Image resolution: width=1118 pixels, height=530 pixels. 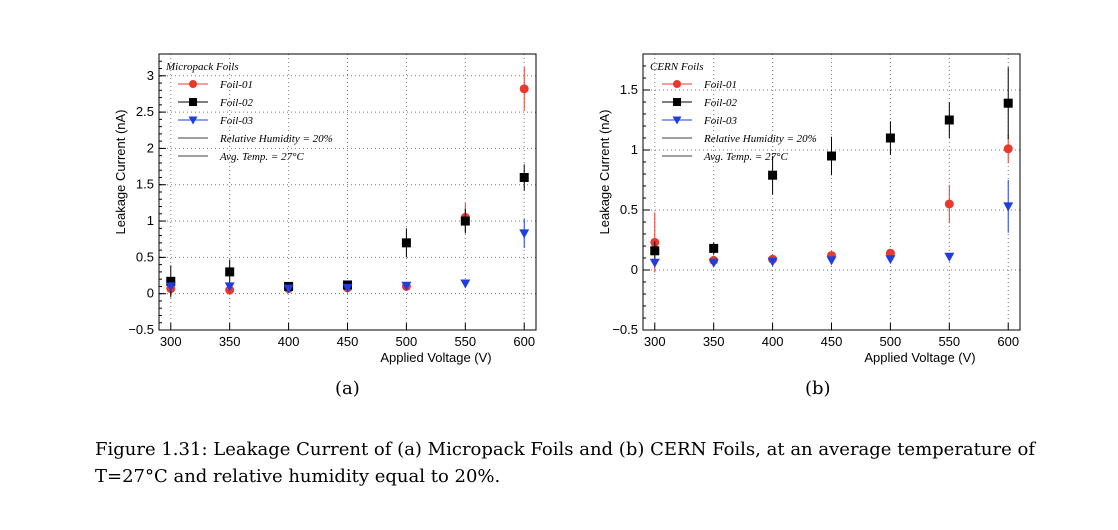 What do you see at coordinates (202, 67) in the screenshot?
I see `legend-title: Micropack Foils` at bounding box center [202, 67].